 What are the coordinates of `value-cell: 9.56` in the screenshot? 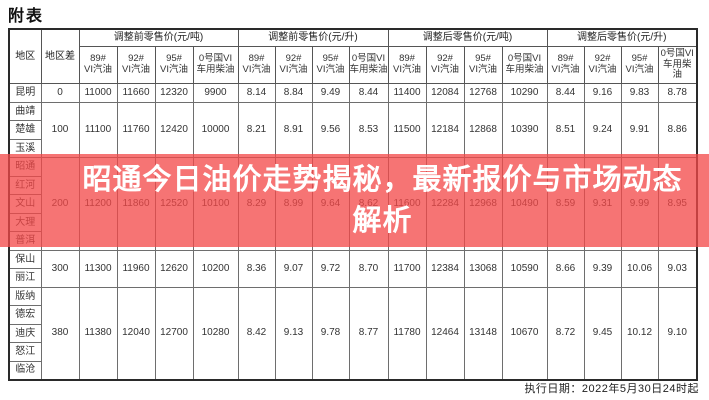 It's located at (330, 129).